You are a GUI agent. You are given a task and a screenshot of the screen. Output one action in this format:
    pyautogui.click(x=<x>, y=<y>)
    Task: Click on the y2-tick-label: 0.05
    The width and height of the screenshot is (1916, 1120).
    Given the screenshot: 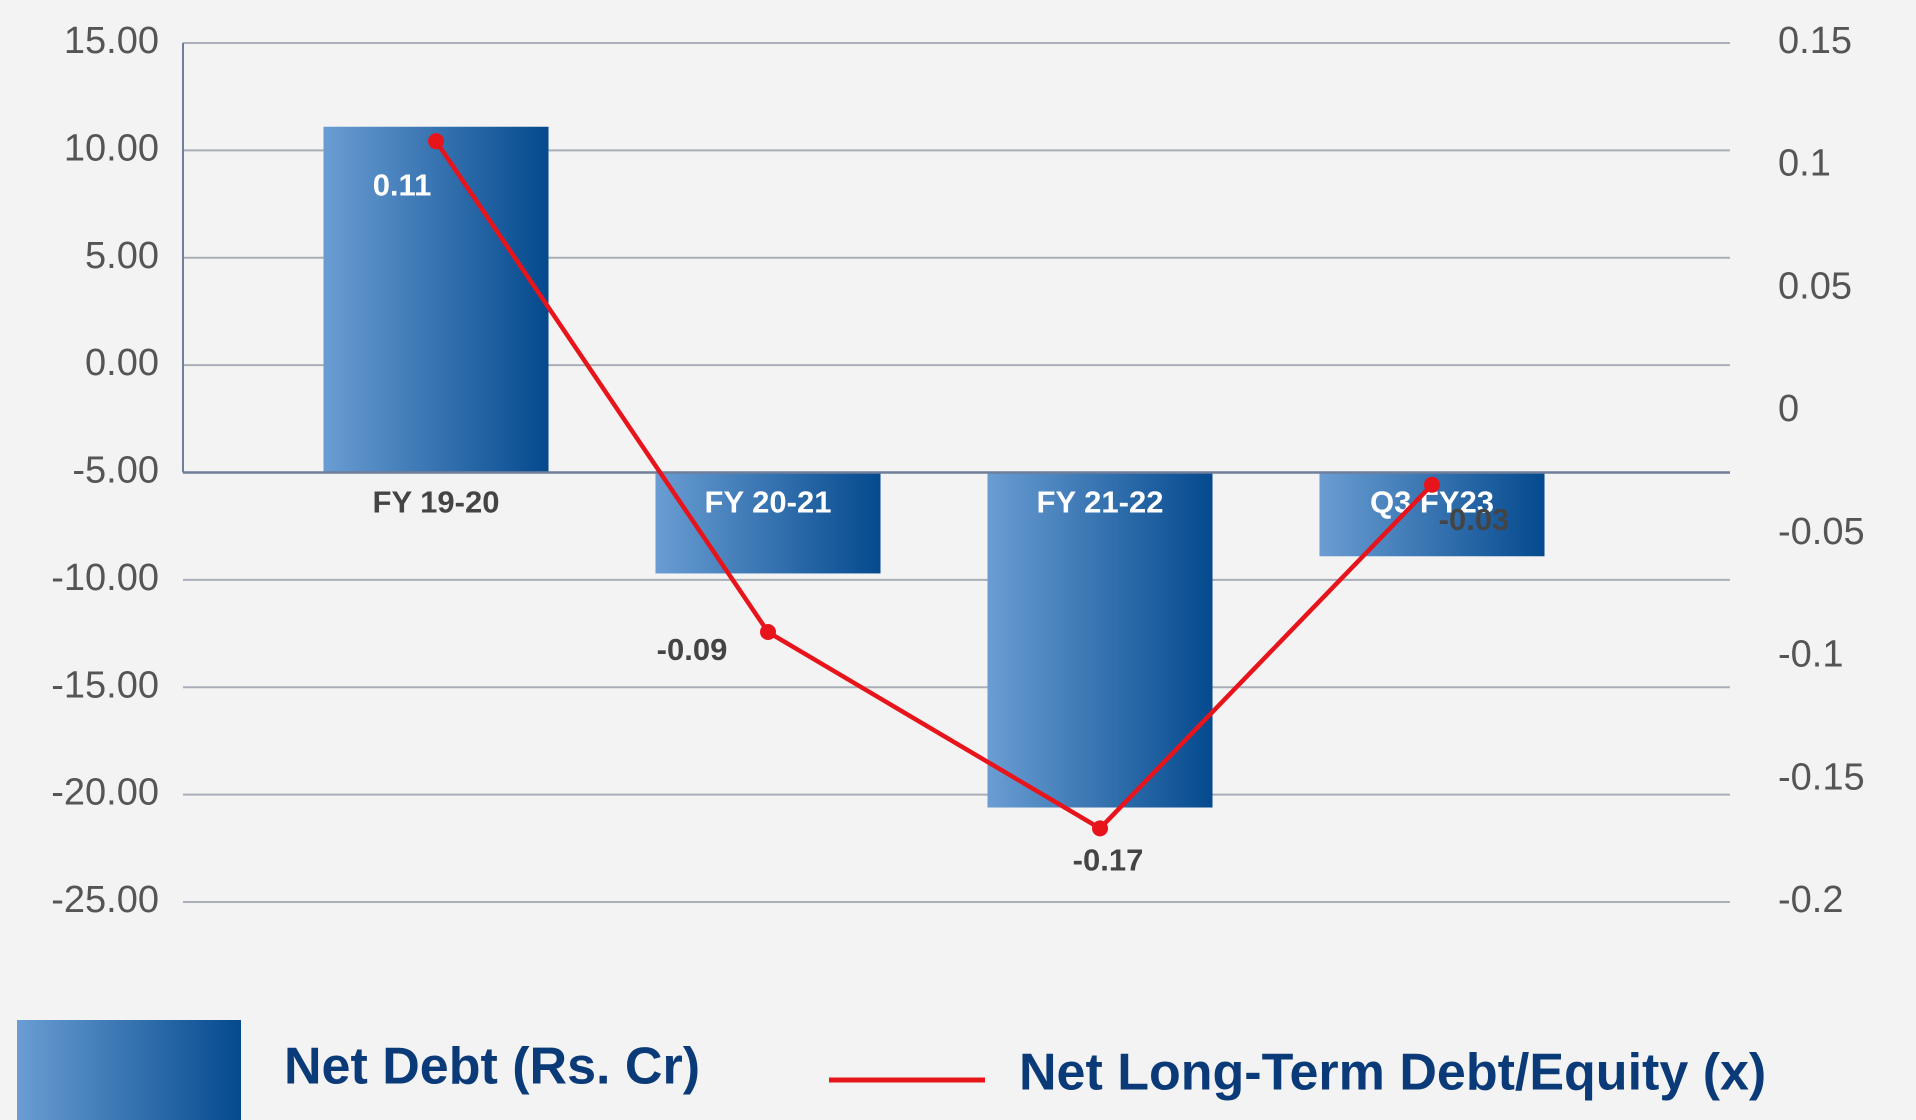 What is the action you would take?
    pyautogui.click(x=1815, y=286)
    